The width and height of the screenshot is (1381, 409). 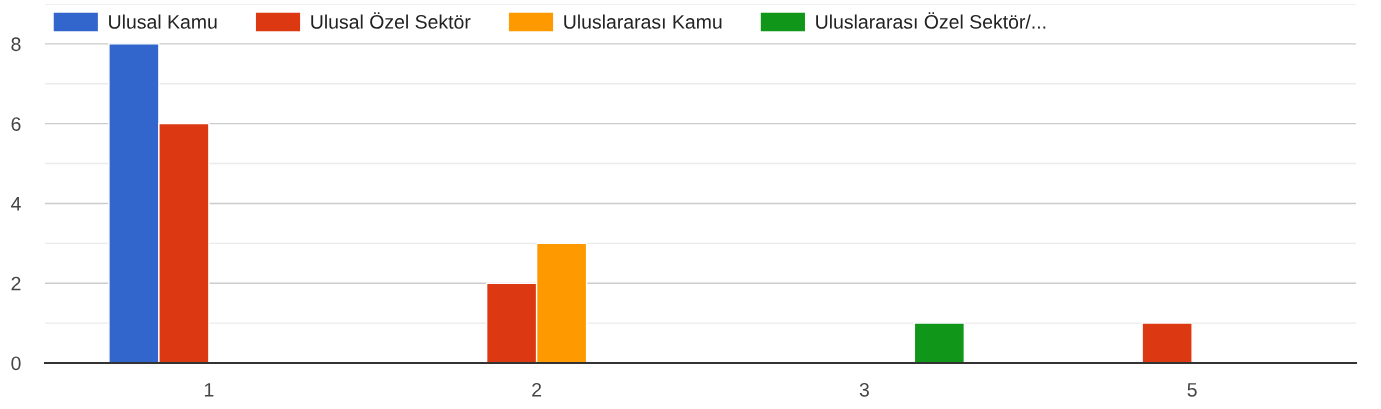 I want to click on legend-label: Uluslararası Kamu, so click(x=643, y=21).